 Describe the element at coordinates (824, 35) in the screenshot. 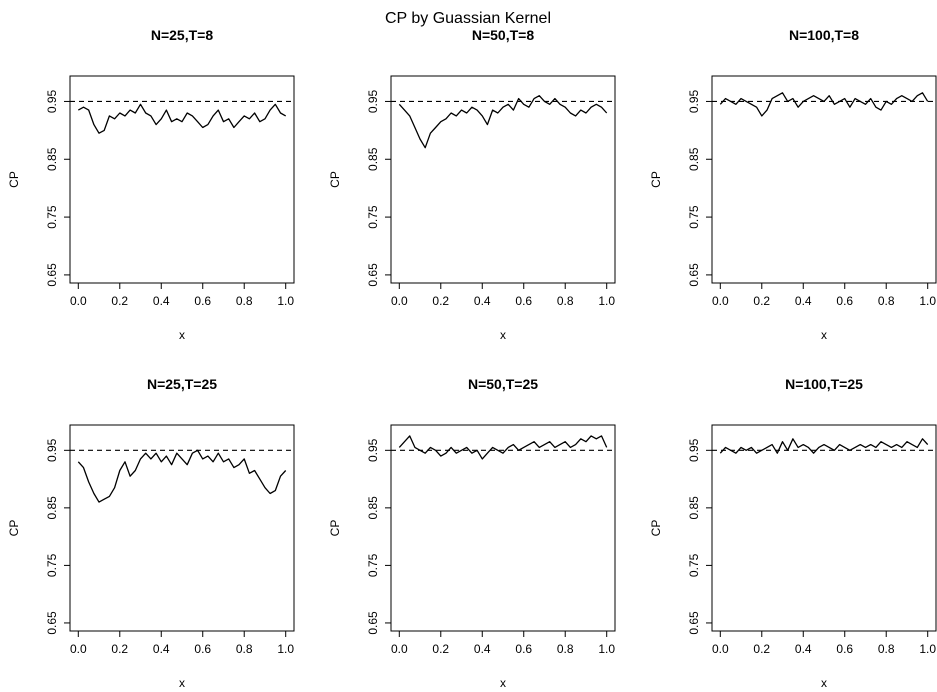

I see `panel-title: N=100,T=8` at that location.